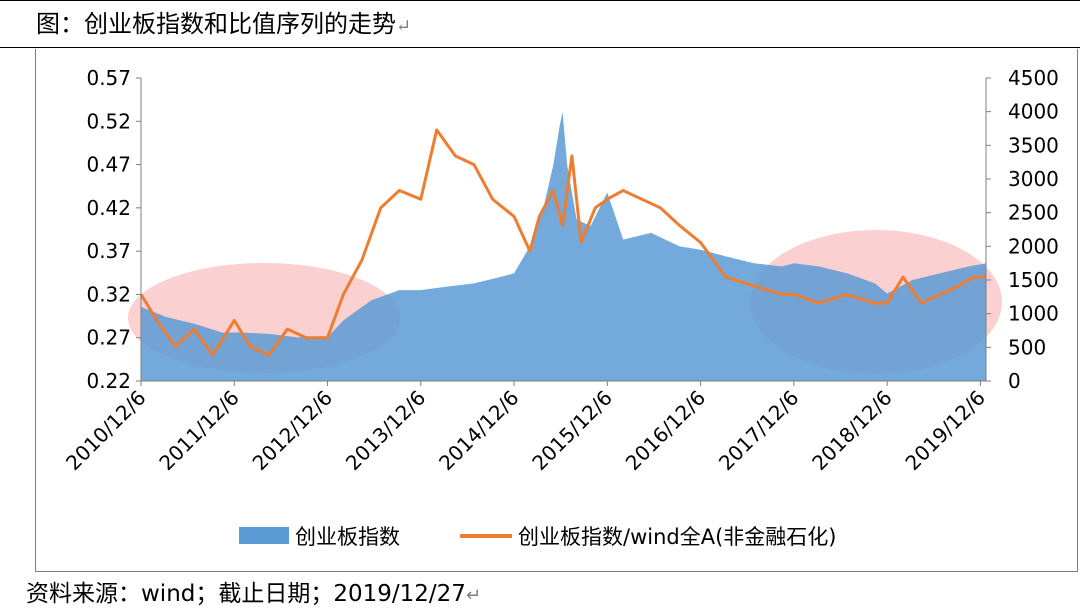 This screenshot has width=1080, height=612. What do you see at coordinates (198, 430) in the screenshot?
I see `x-tick-label: 2011/12/6` at bounding box center [198, 430].